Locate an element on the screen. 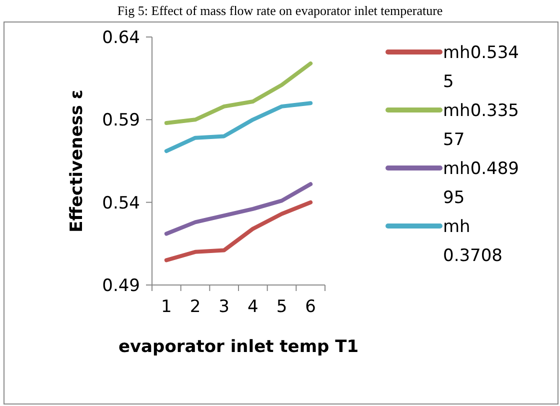 This screenshot has width=560, height=406. y-tick-label: 0.59 is located at coordinates (121, 120).